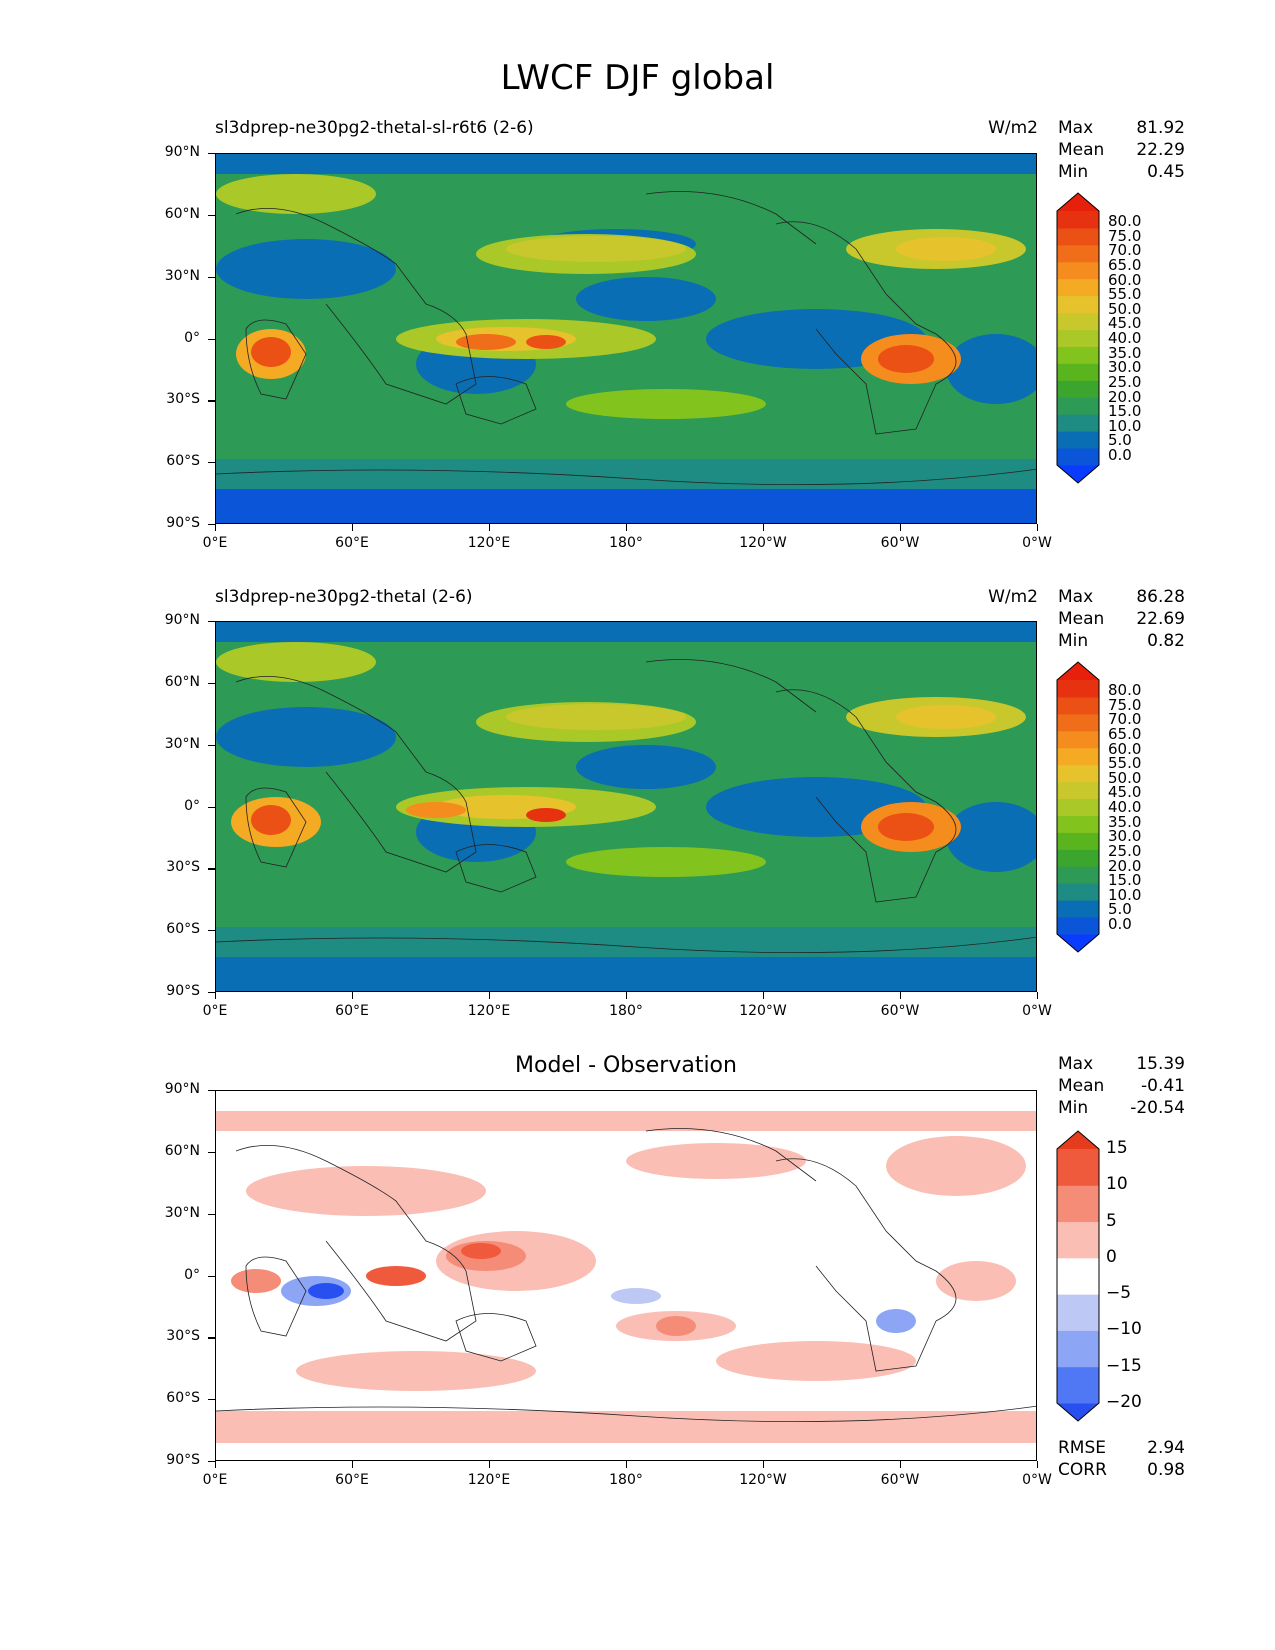 The image size is (1275, 1650). I want to click on colorbar-tick-label: −15, so click(1124, 1365).